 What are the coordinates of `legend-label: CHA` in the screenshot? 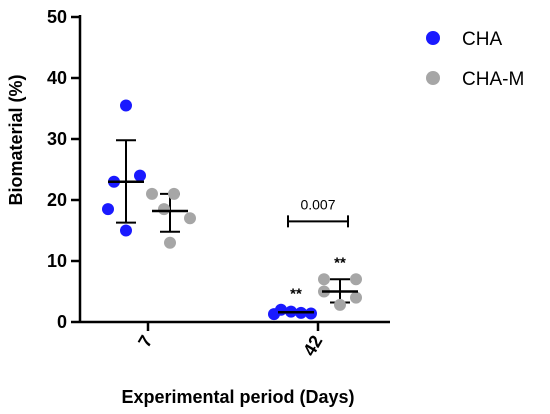 It's located at (482, 39).